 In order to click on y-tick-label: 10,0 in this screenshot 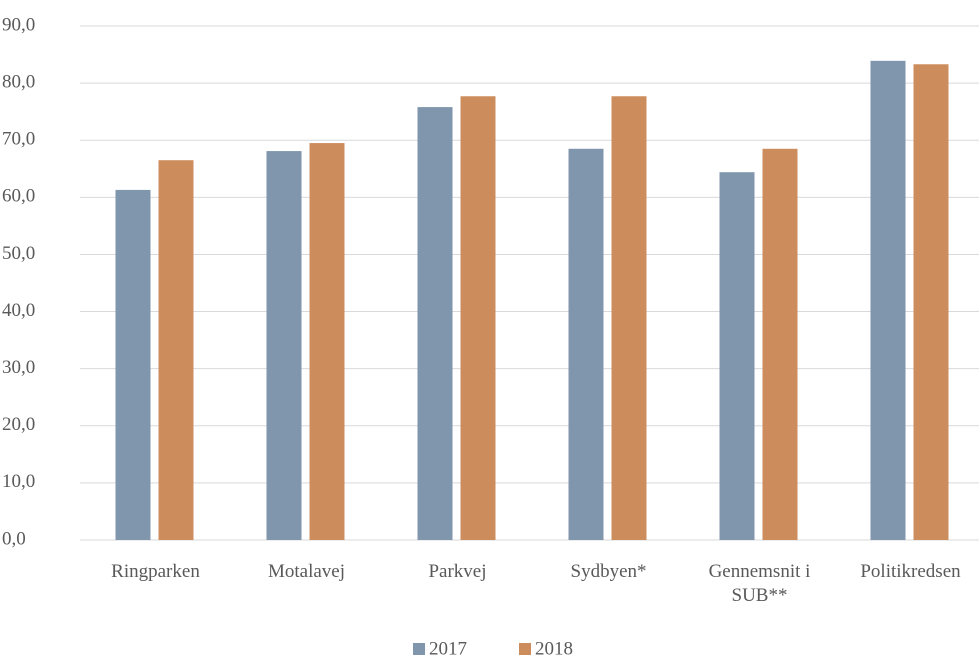, I will do `click(18, 481)`.